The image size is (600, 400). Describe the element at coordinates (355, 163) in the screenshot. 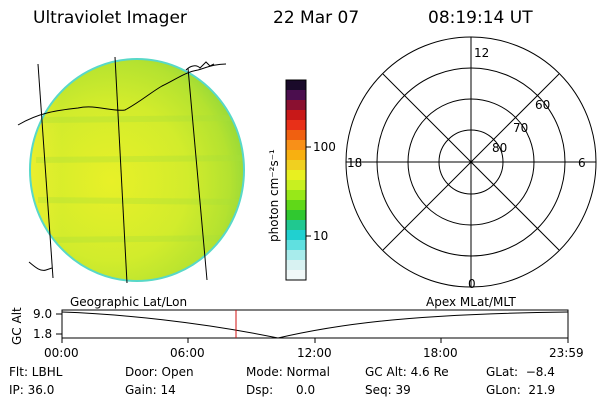

I see `mlt-label-18: 18` at that location.